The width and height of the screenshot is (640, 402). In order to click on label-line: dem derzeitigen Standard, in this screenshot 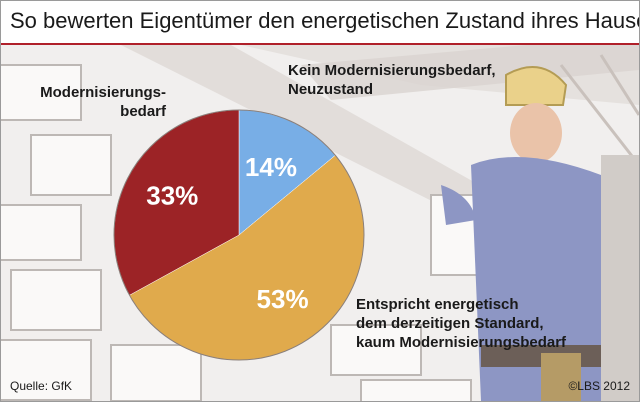, I will do `click(450, 323)`.